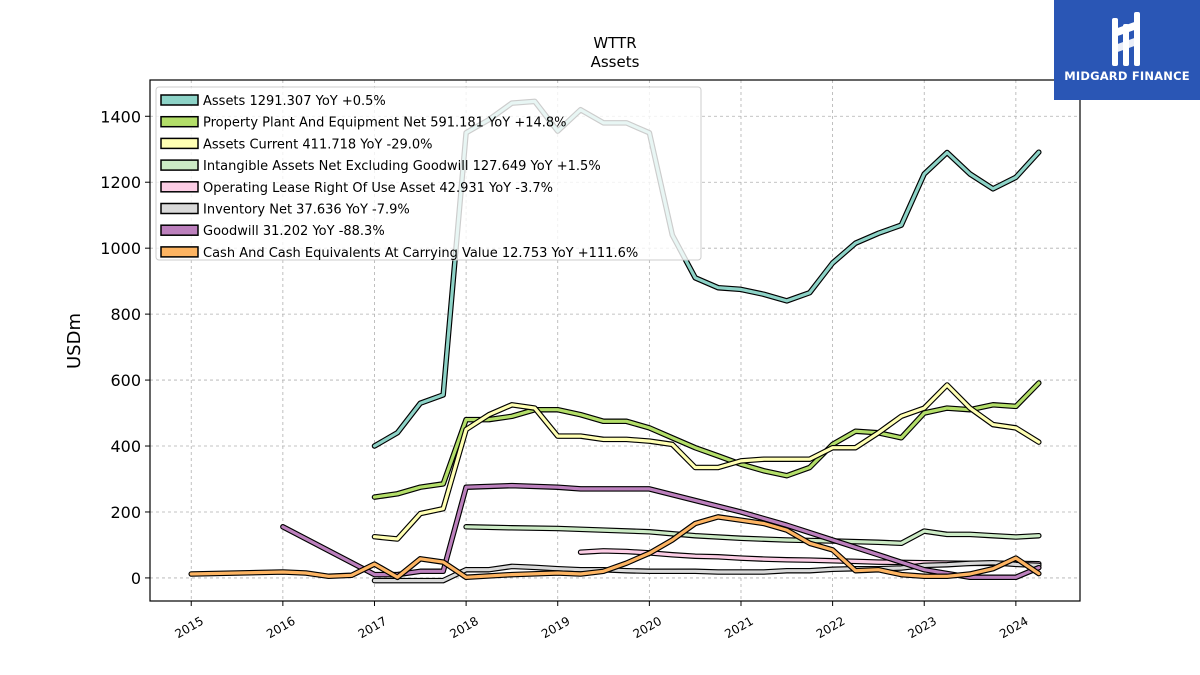 This screenshot has height=675, width=1200. Describe the element at coordinates (120, 116) in the screenshot. I see `y-tick-label: 1400` at that location.